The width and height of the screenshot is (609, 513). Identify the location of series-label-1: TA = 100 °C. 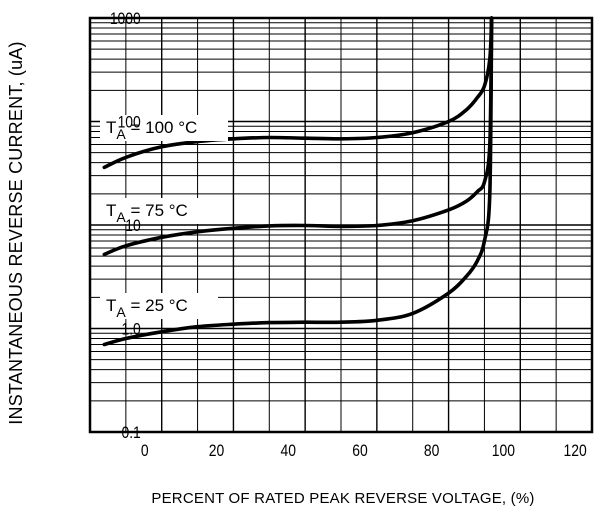
(164, 128).